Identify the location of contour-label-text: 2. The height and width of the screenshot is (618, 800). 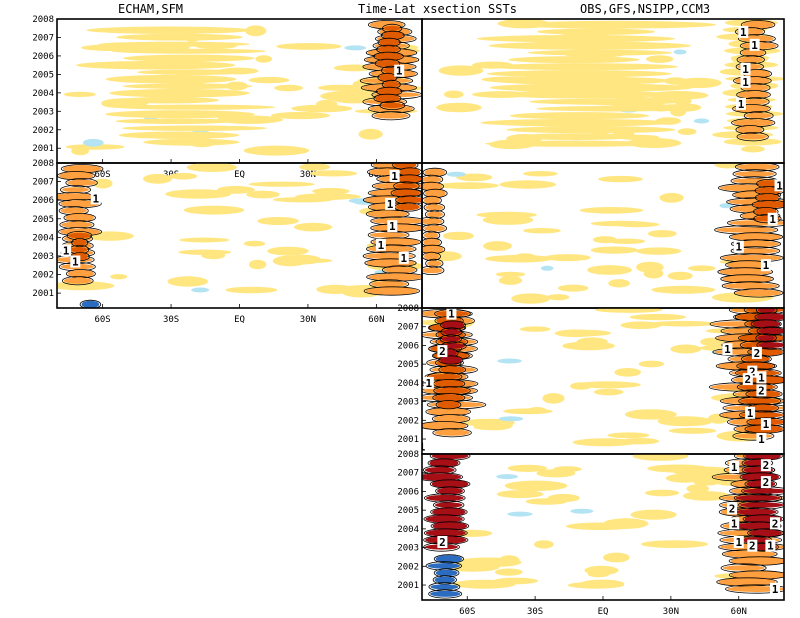
(766, 465).